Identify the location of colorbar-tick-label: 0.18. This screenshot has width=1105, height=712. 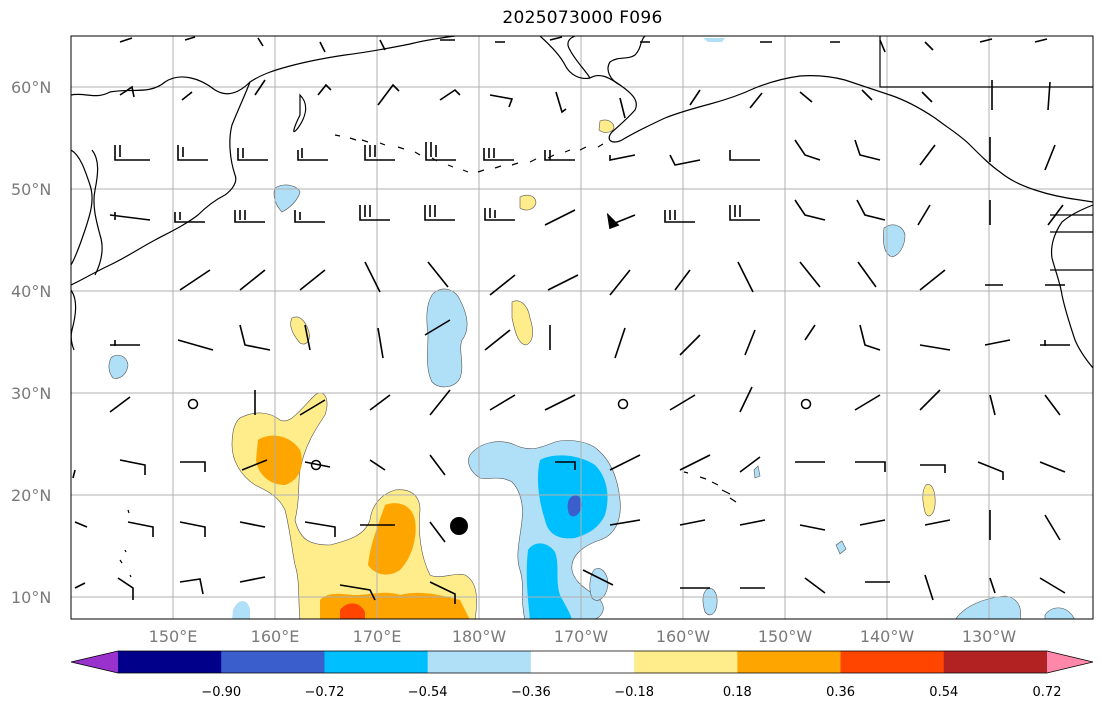
(737, 692).